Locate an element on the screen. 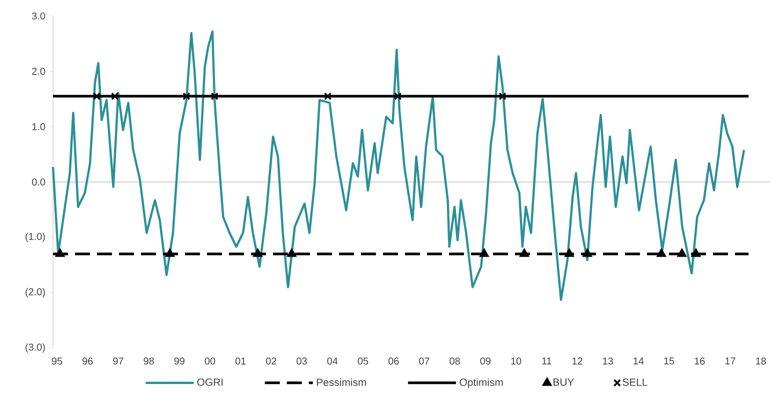 This screenshot has height=412, width=778. y-tick-label: 0.0 is located at coordinates (39, 182).